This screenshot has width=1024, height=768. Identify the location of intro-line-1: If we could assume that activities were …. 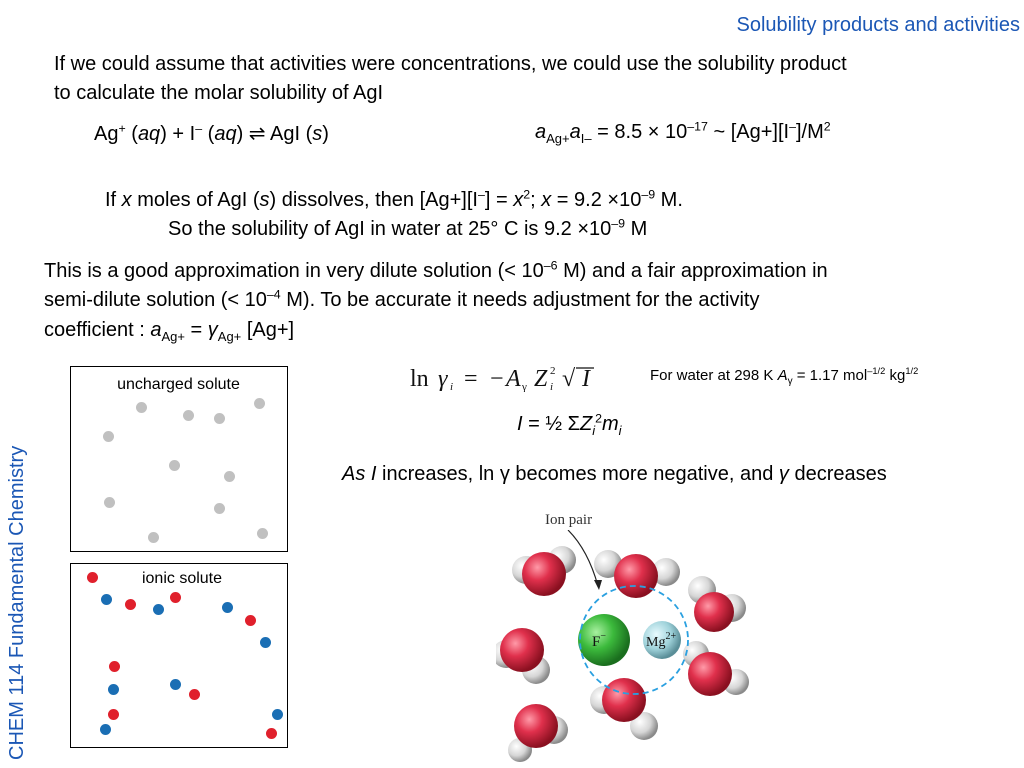
(450, 64).